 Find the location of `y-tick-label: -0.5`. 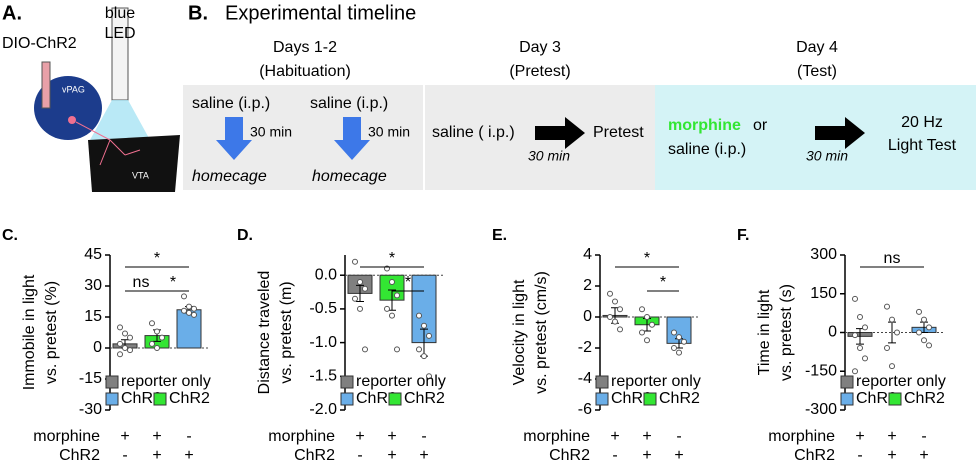

y-tick-label: -0.5 is located at coordinates (323, 308).